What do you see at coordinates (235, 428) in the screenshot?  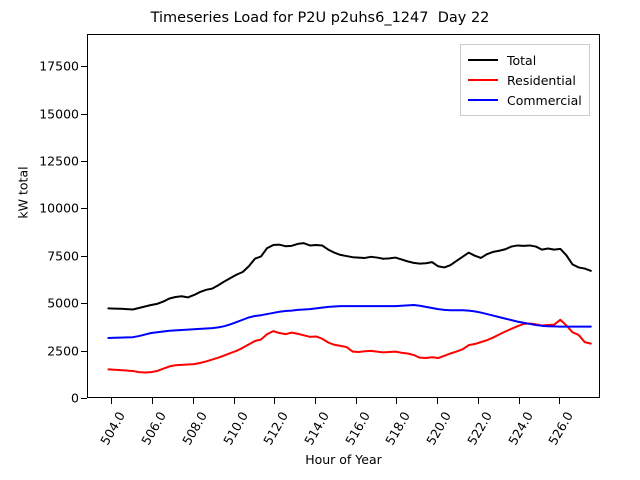 I see `x-axis-tick-label: 510.0` at bounding box center [235, 428].